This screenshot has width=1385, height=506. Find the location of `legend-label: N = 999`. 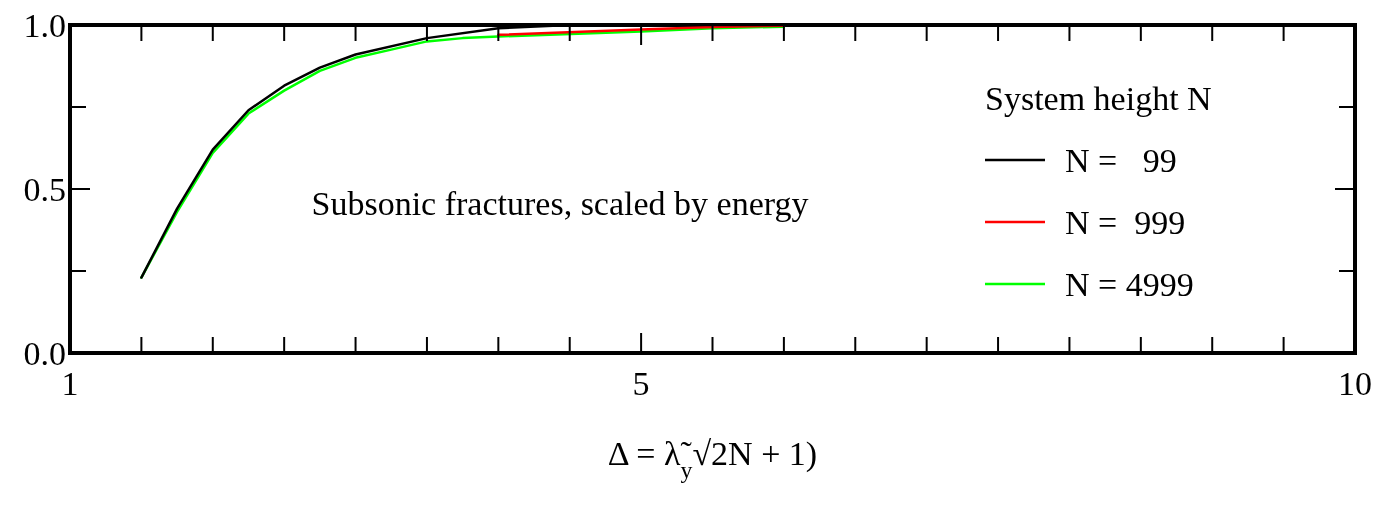

legend-label: N = 999 is located at coordinates (1125, 222).